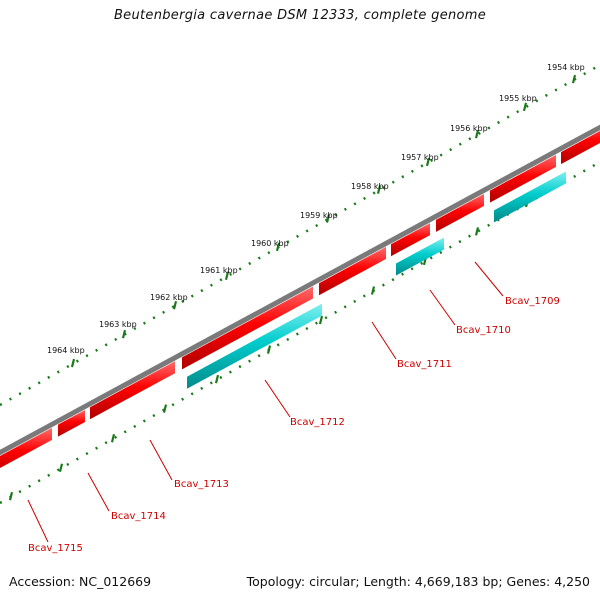 Image resolution: width=600 pixels, height=600 pixels. Describe the element at coordinates (219, 270) in the screenshot. I see `kbp-label: 1961 kbp` at that location.